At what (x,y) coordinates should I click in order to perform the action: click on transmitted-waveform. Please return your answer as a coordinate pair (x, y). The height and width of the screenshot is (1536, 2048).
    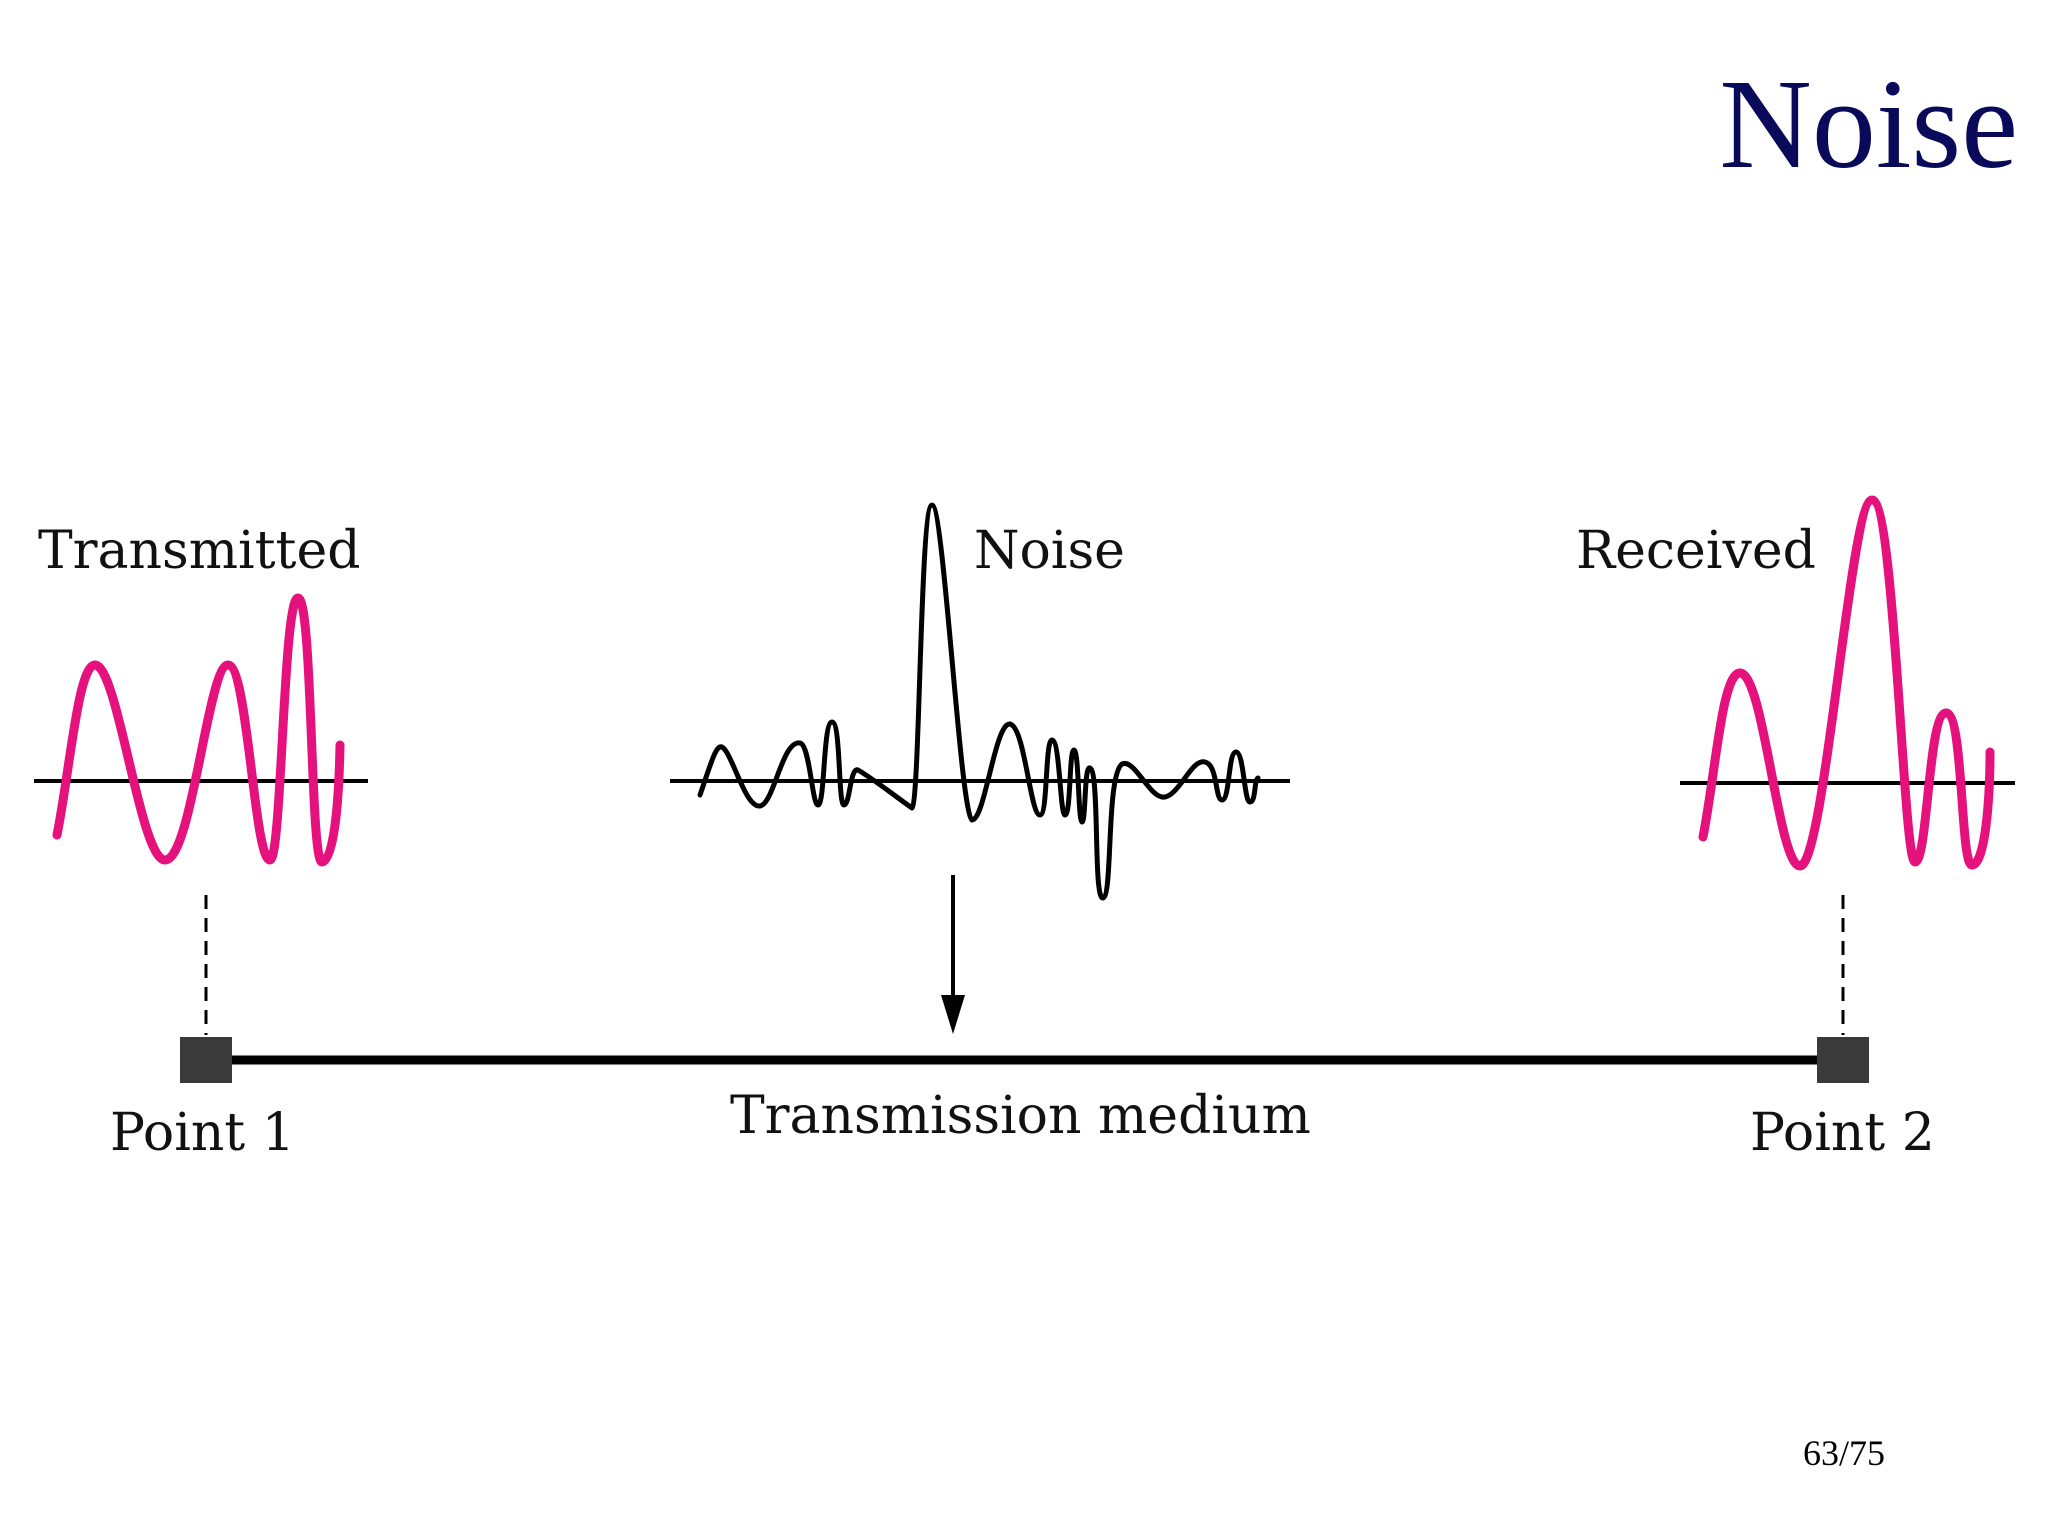
    Looking at the image, I should click on (198, 730).